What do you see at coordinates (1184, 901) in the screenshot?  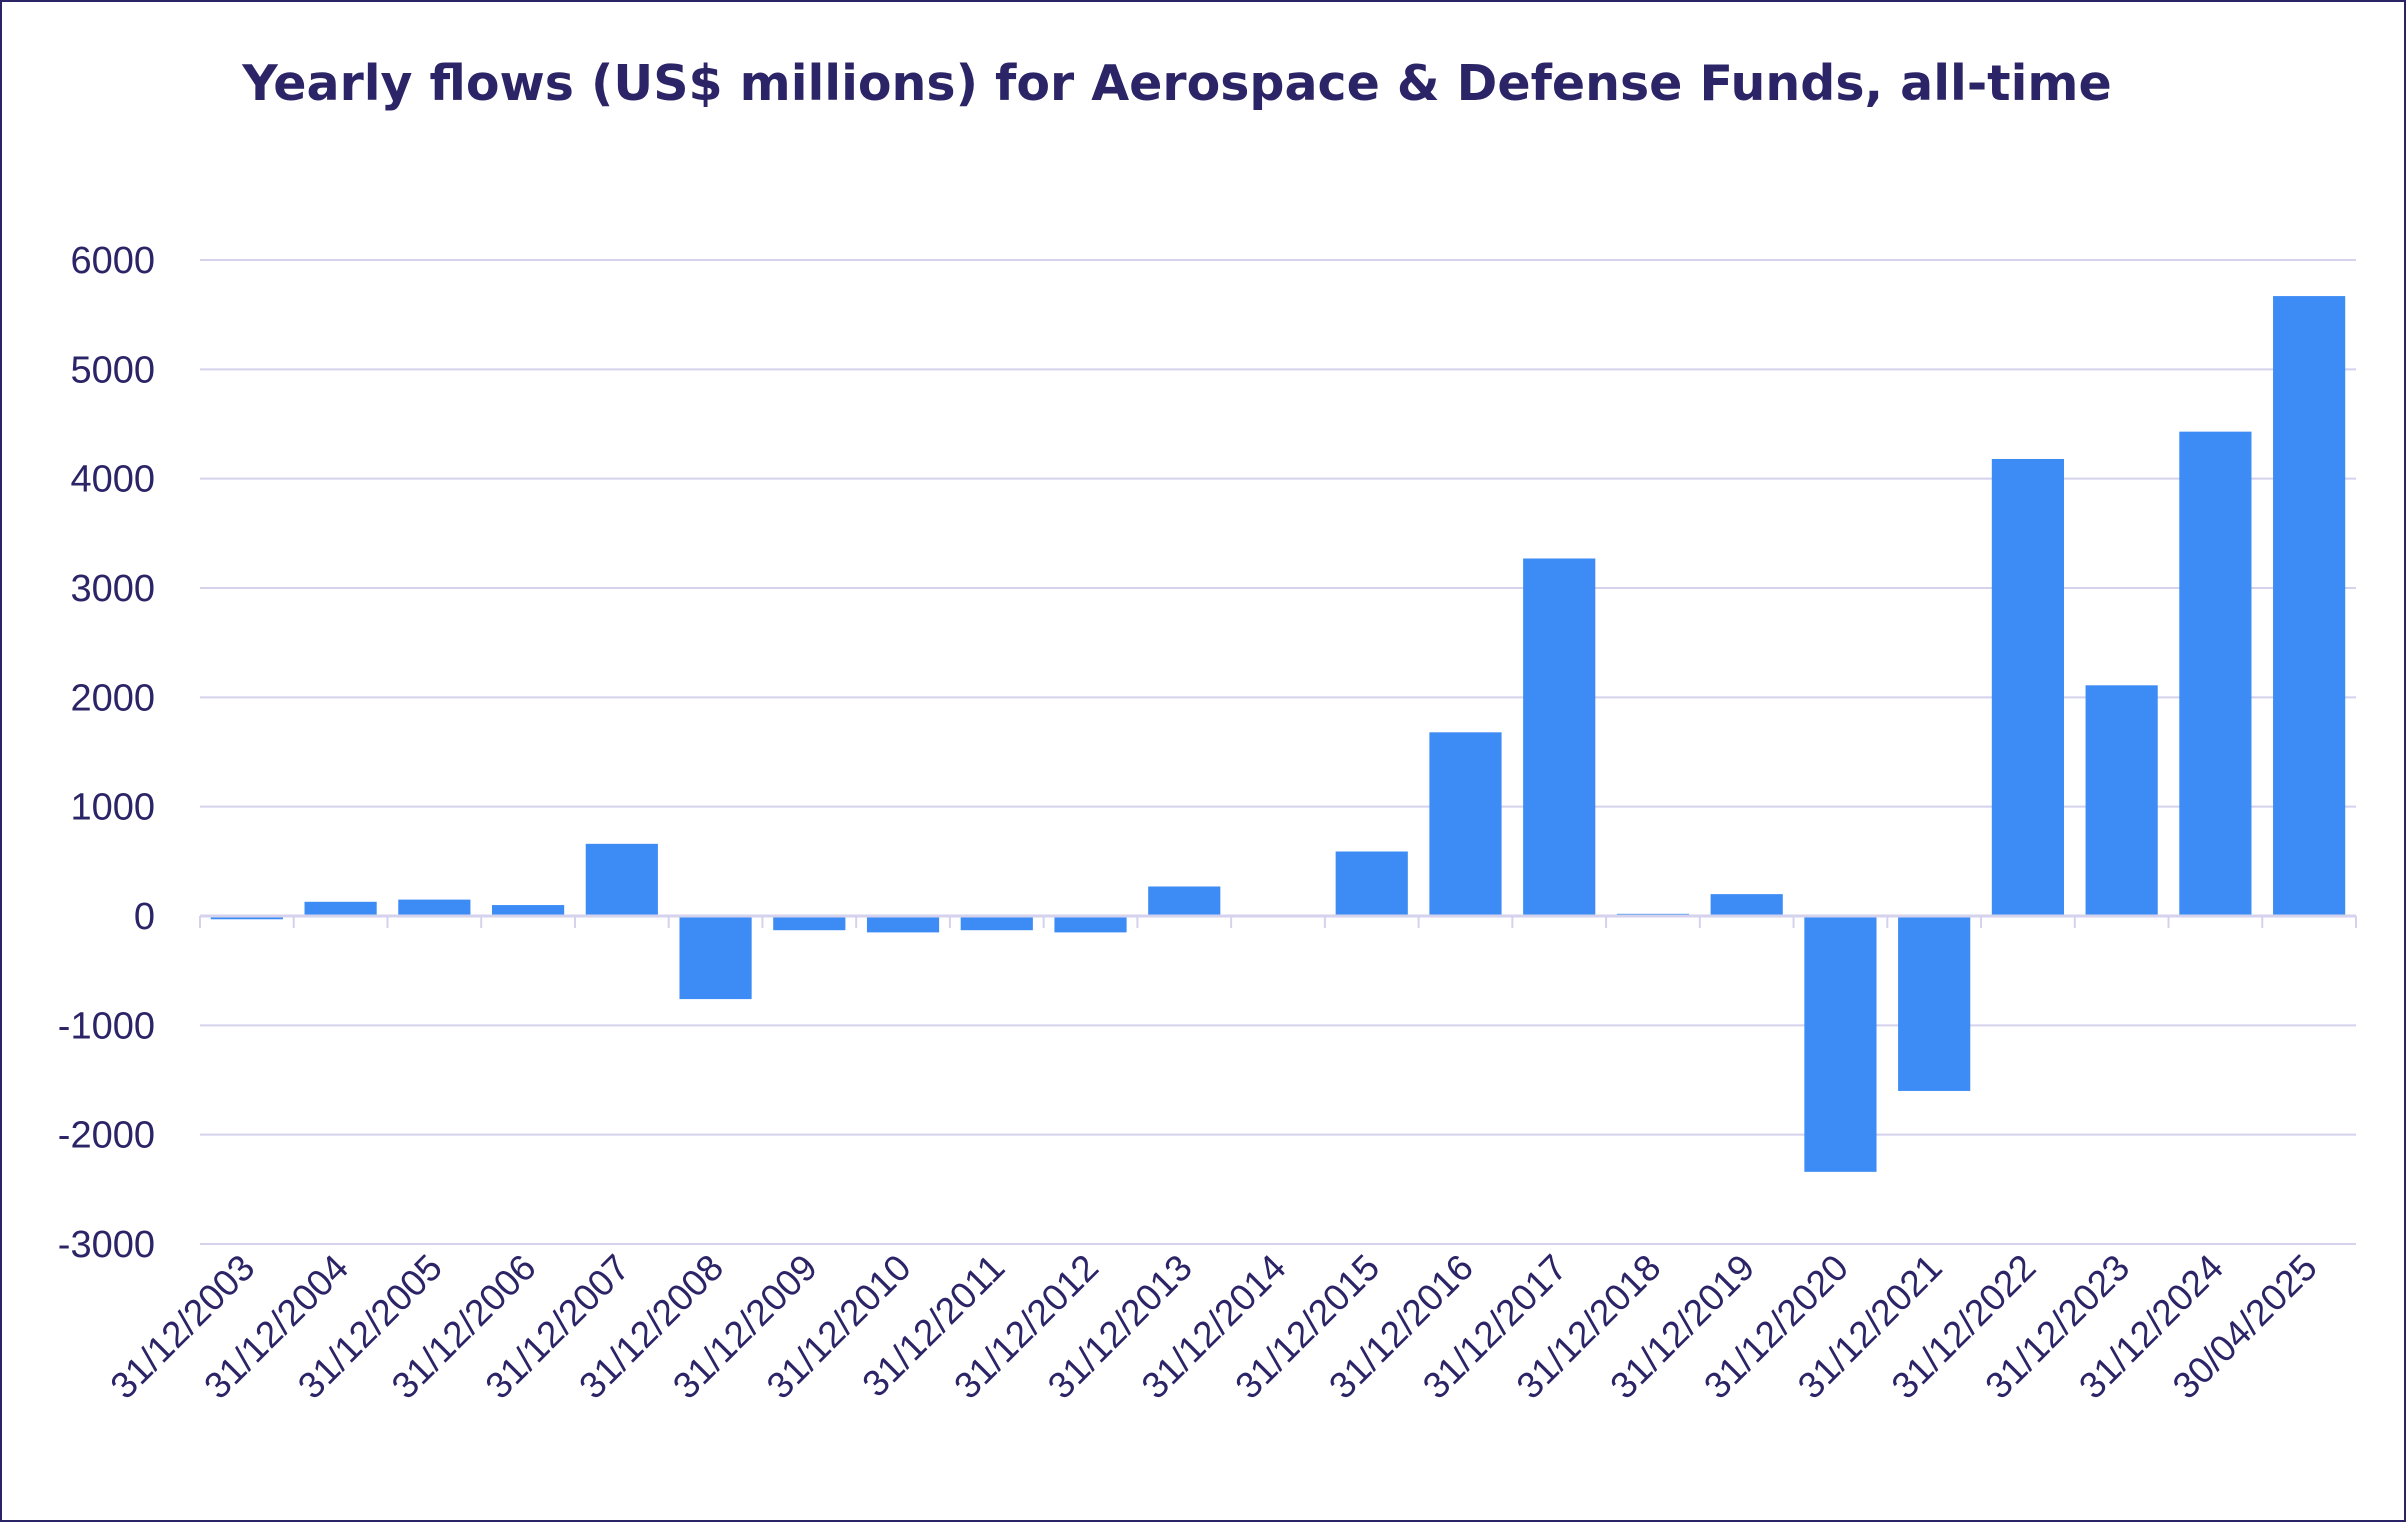 I see `bar-31-12-2013` at bounding box center [1184, 901].